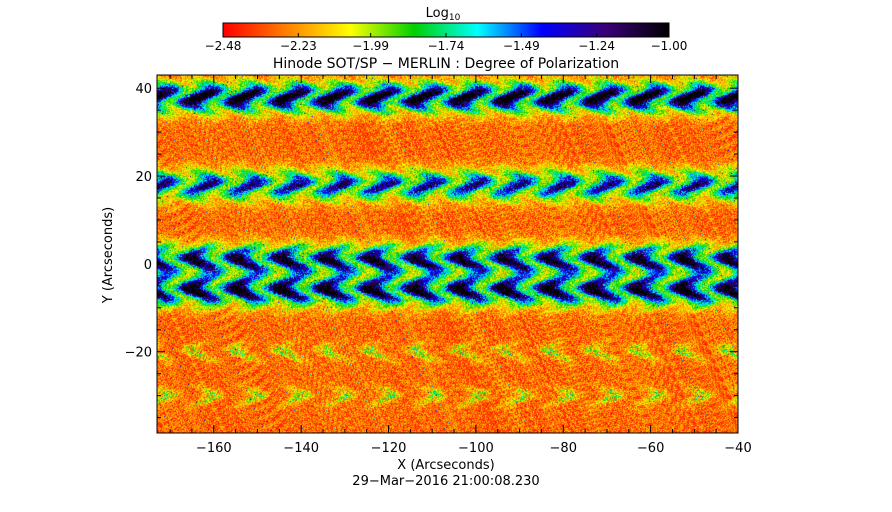 The width and height of the screenshot is (892, 512). I want to click on colorbar-tick-label: −1.00, so click(669, 46).